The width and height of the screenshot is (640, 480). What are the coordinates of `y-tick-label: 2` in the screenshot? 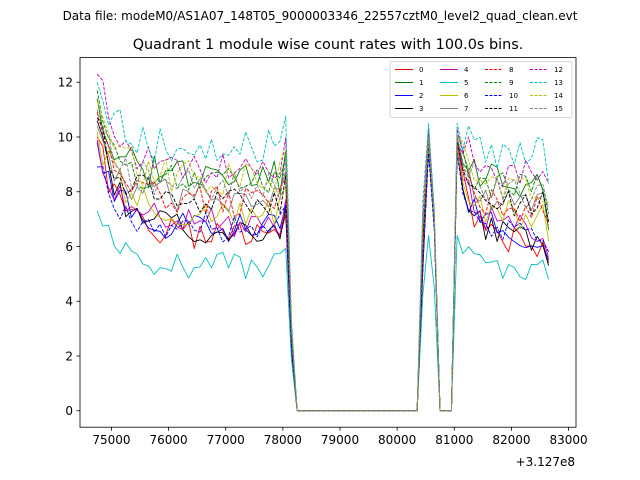 It's located at (69, 356).